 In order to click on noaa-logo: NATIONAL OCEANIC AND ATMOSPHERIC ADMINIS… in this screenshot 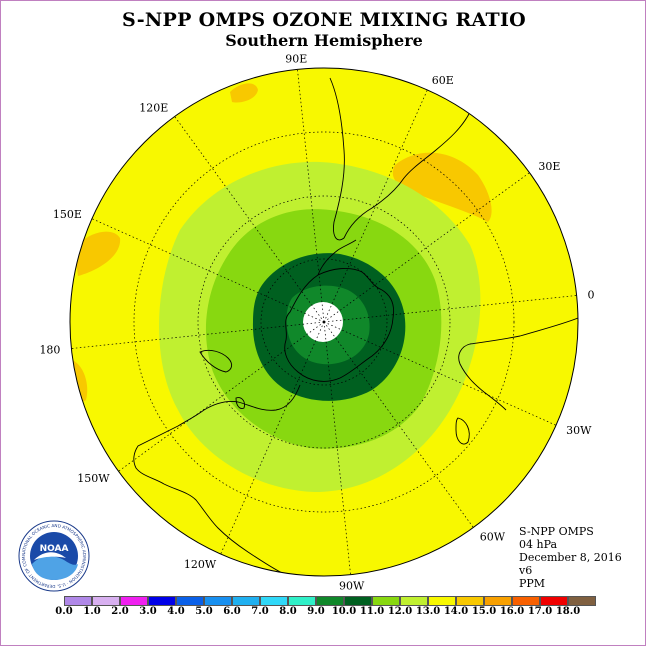, I will do `click(53, 554)`.